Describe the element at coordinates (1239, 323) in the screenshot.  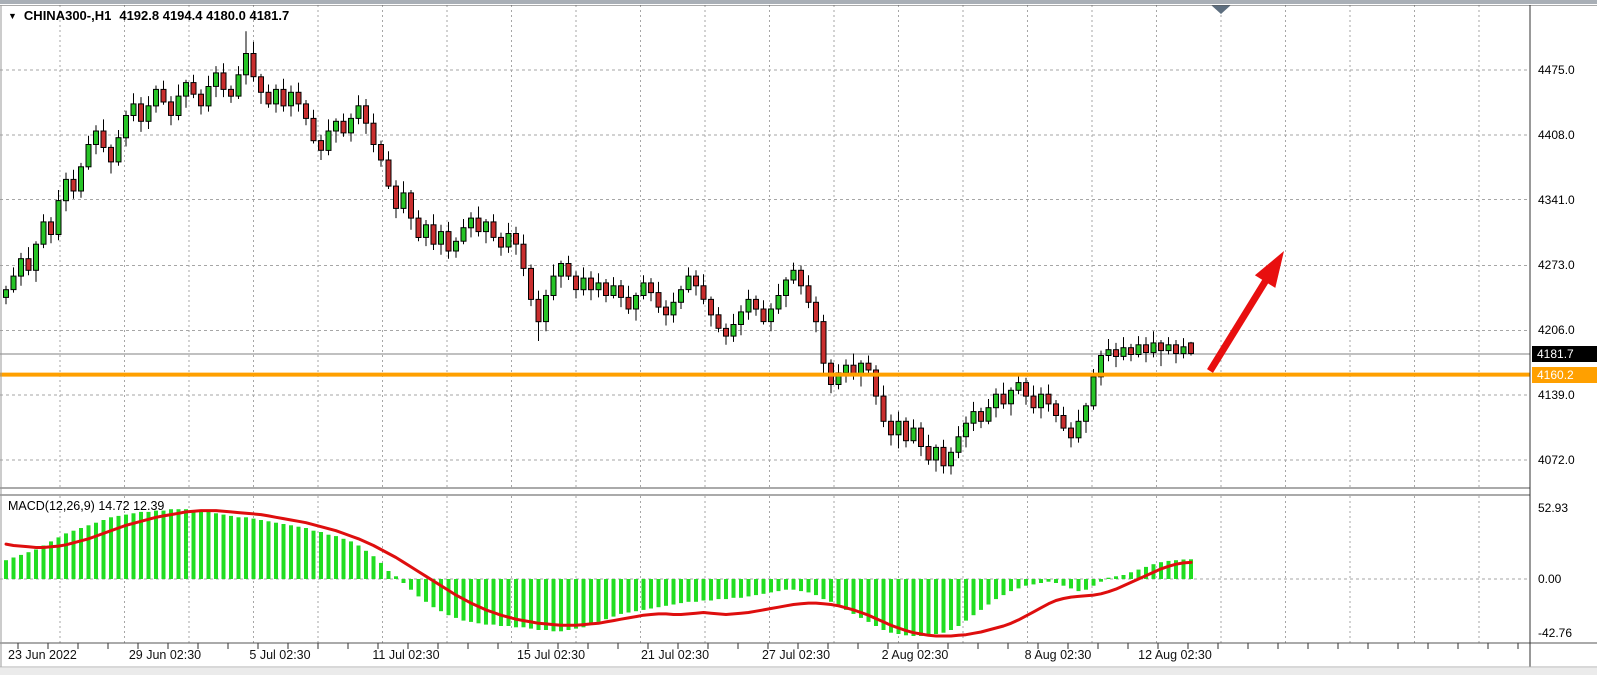
I see `trend-arrow-shaft` at that location.